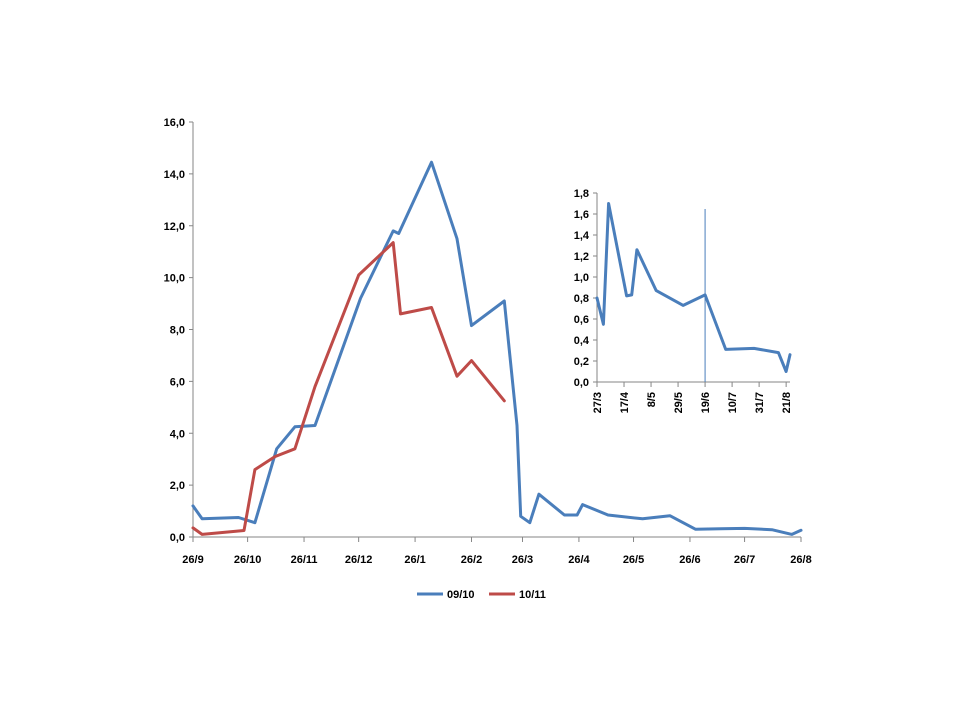 The image size is (960, 720). I want to click on main-y-tick-label: 16,0, so click(174, 123).